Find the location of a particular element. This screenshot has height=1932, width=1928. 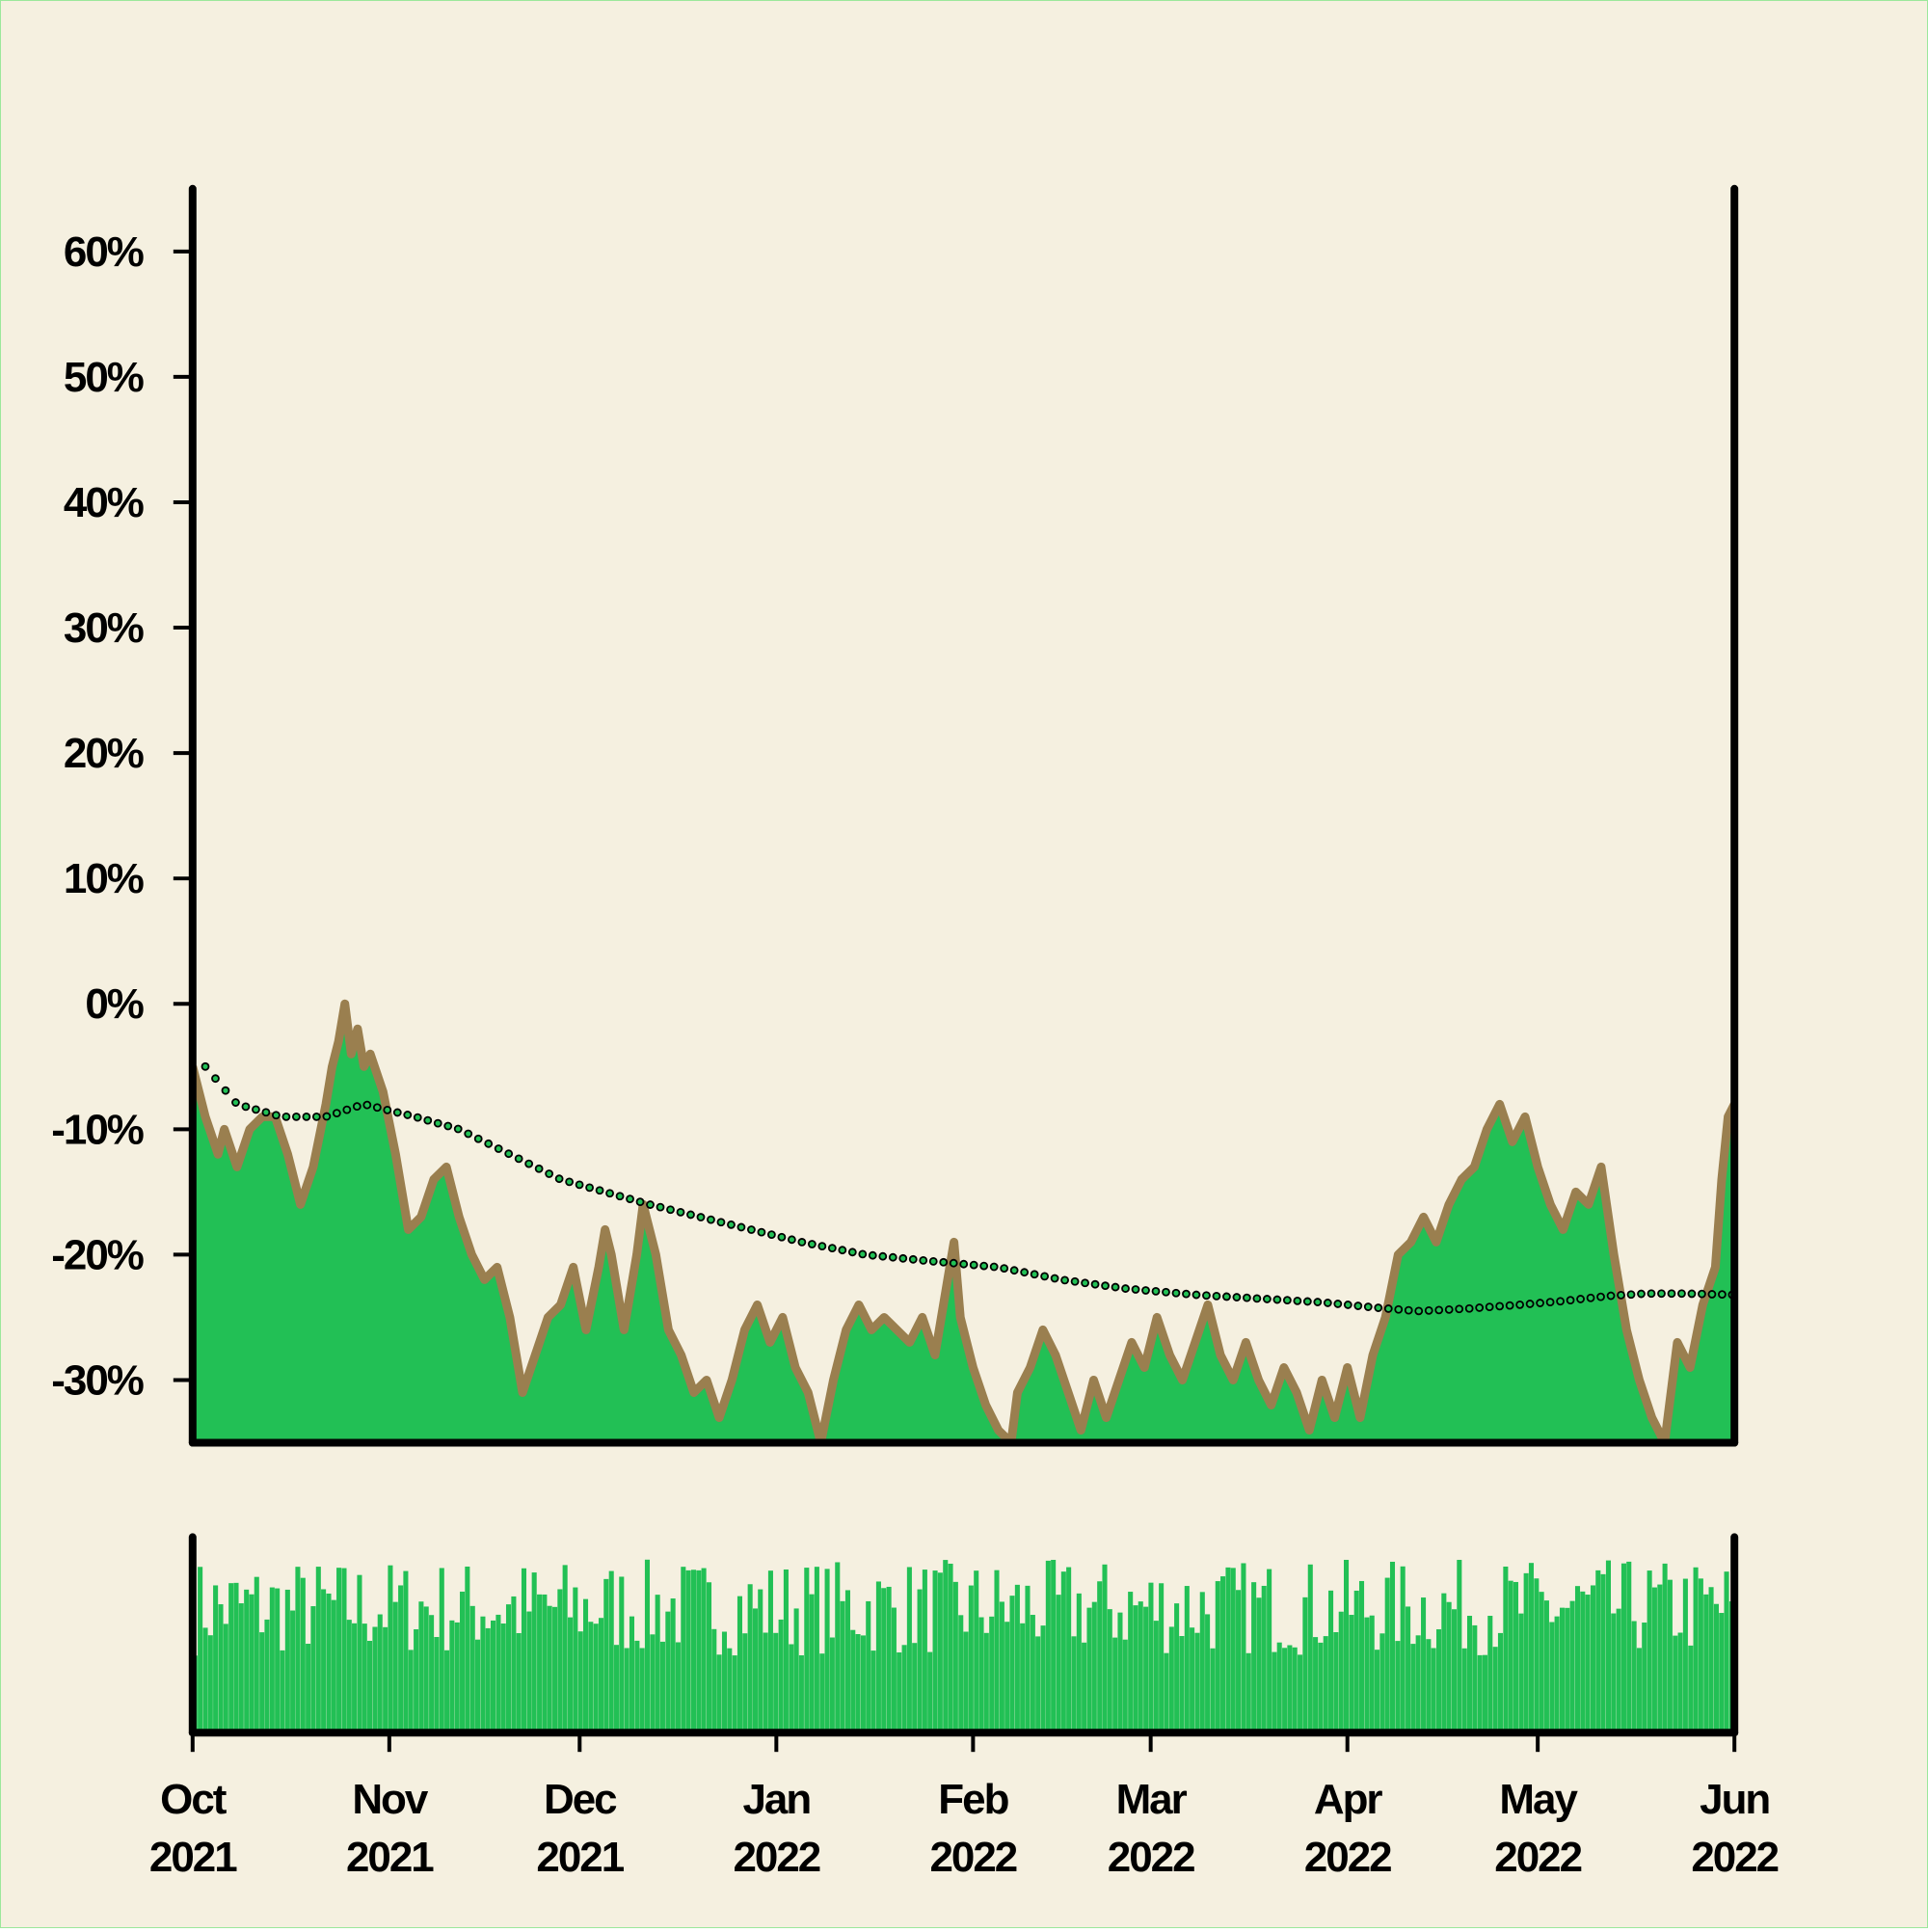

x-tick-label-year: 2021 is located at coordinates (580, 1858).